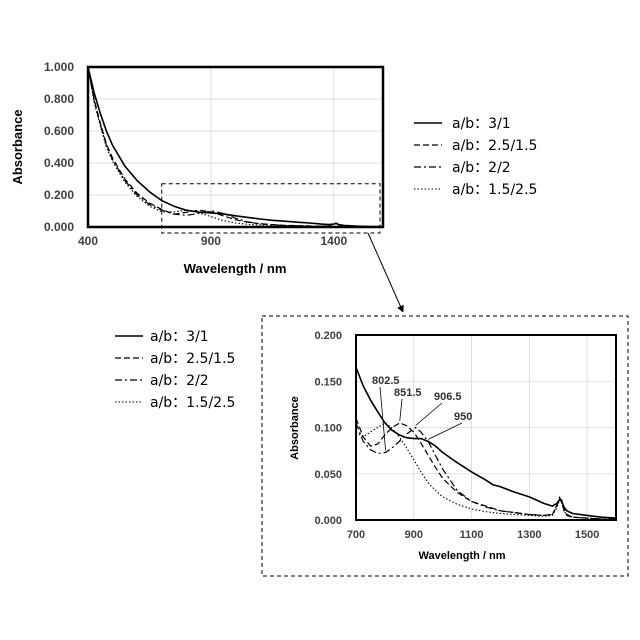 Image resolution: width=640 pixels, height=640 pixels. I want to click on overview-series-layer, so click(235, 147).